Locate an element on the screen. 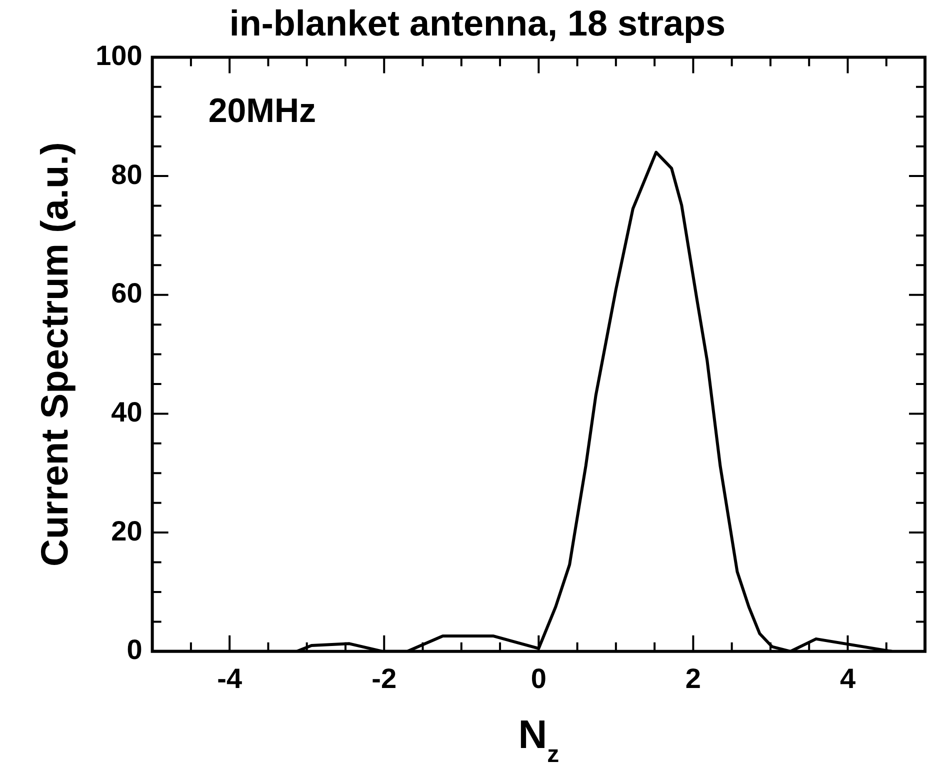 This screenshot has width=930, height=769. y-tick-label: 40 is located at coordinates (126, 412).